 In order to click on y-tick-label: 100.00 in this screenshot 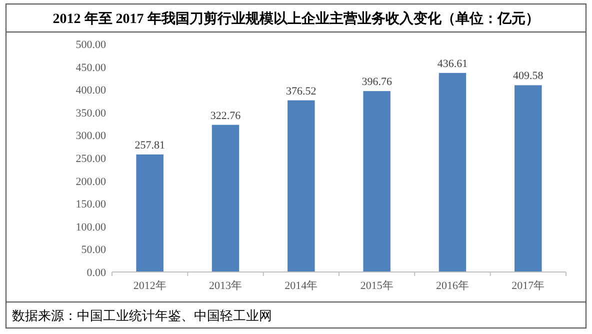, I will do `click(91, 227)`.